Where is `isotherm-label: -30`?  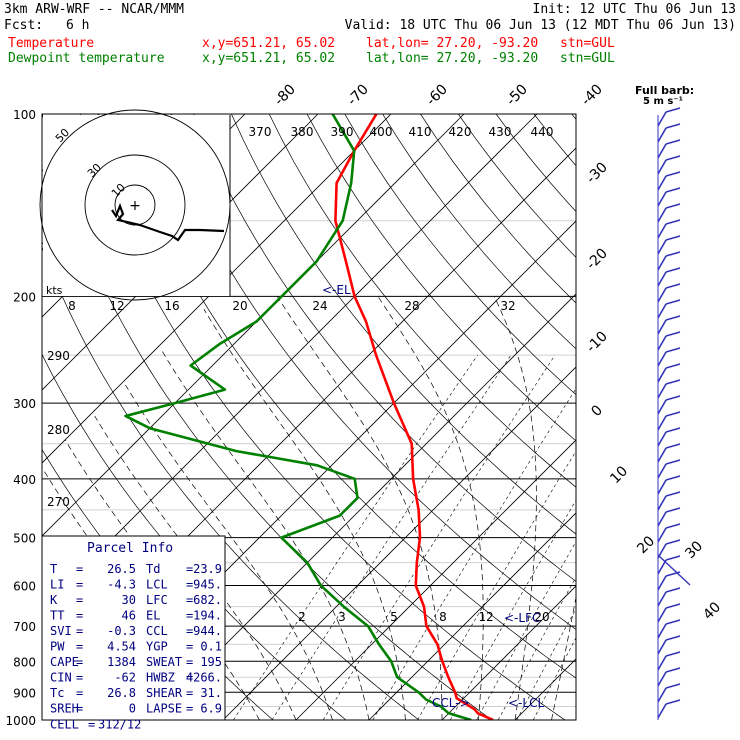
isotherm-label: -30 is located at coordinates (596, 172).